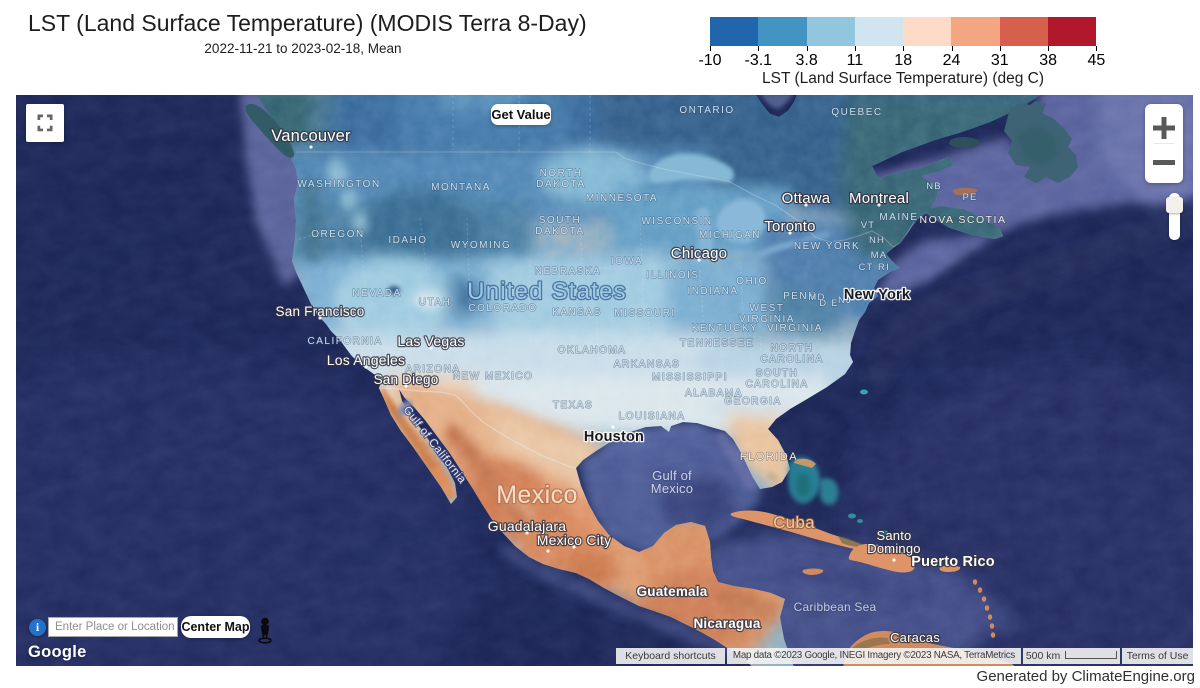 Image resolution: width=1200 pixels, height=688 pixels. Describe the element at coordinates (573, 405) in the screenshot. I see `svg-text: TEXAS` at that location.